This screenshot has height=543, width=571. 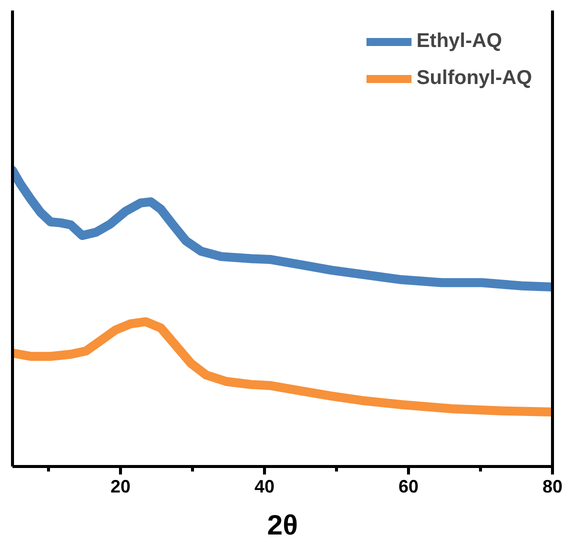 What do you see at coordinates (264, 486) in the screenshot?
I see `x-tick-label: 40` at bounding box center [264, 486].